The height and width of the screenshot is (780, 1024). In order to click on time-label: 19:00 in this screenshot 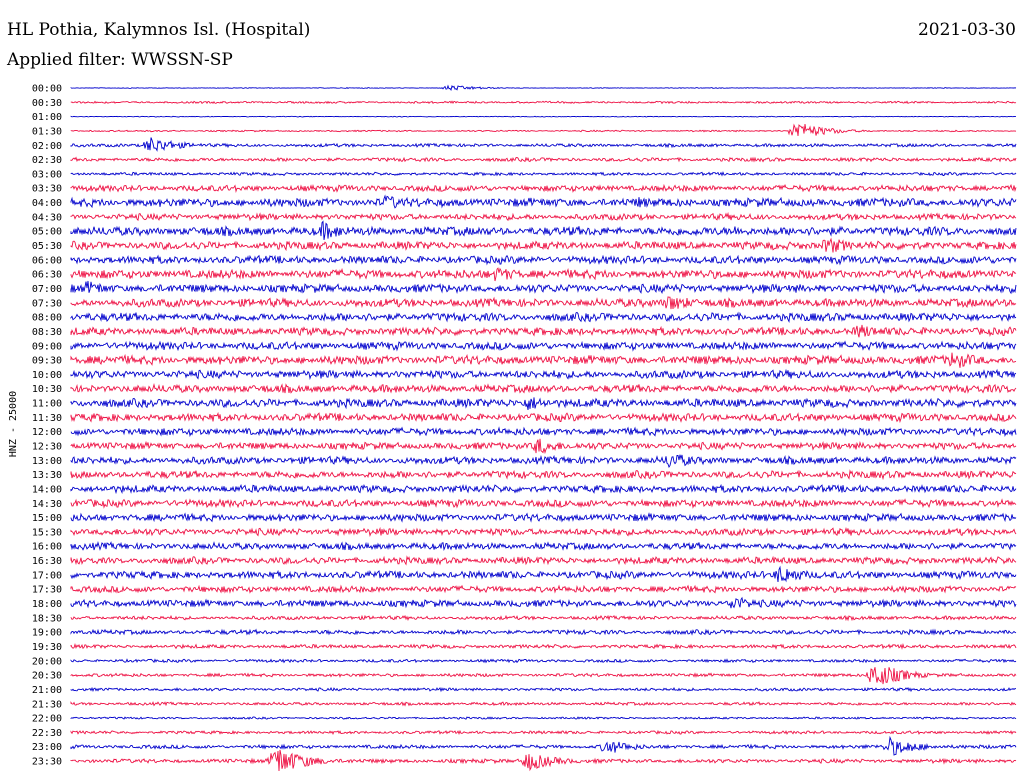, I will do `click(47, 633)`.